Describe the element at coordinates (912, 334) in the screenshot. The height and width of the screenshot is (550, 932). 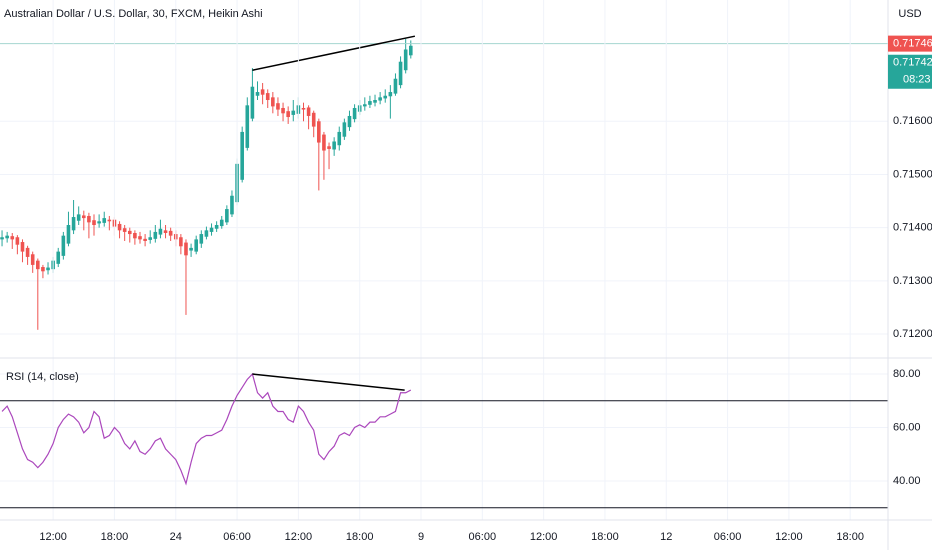
I see `y-tick-label: 0.71200` at that location.